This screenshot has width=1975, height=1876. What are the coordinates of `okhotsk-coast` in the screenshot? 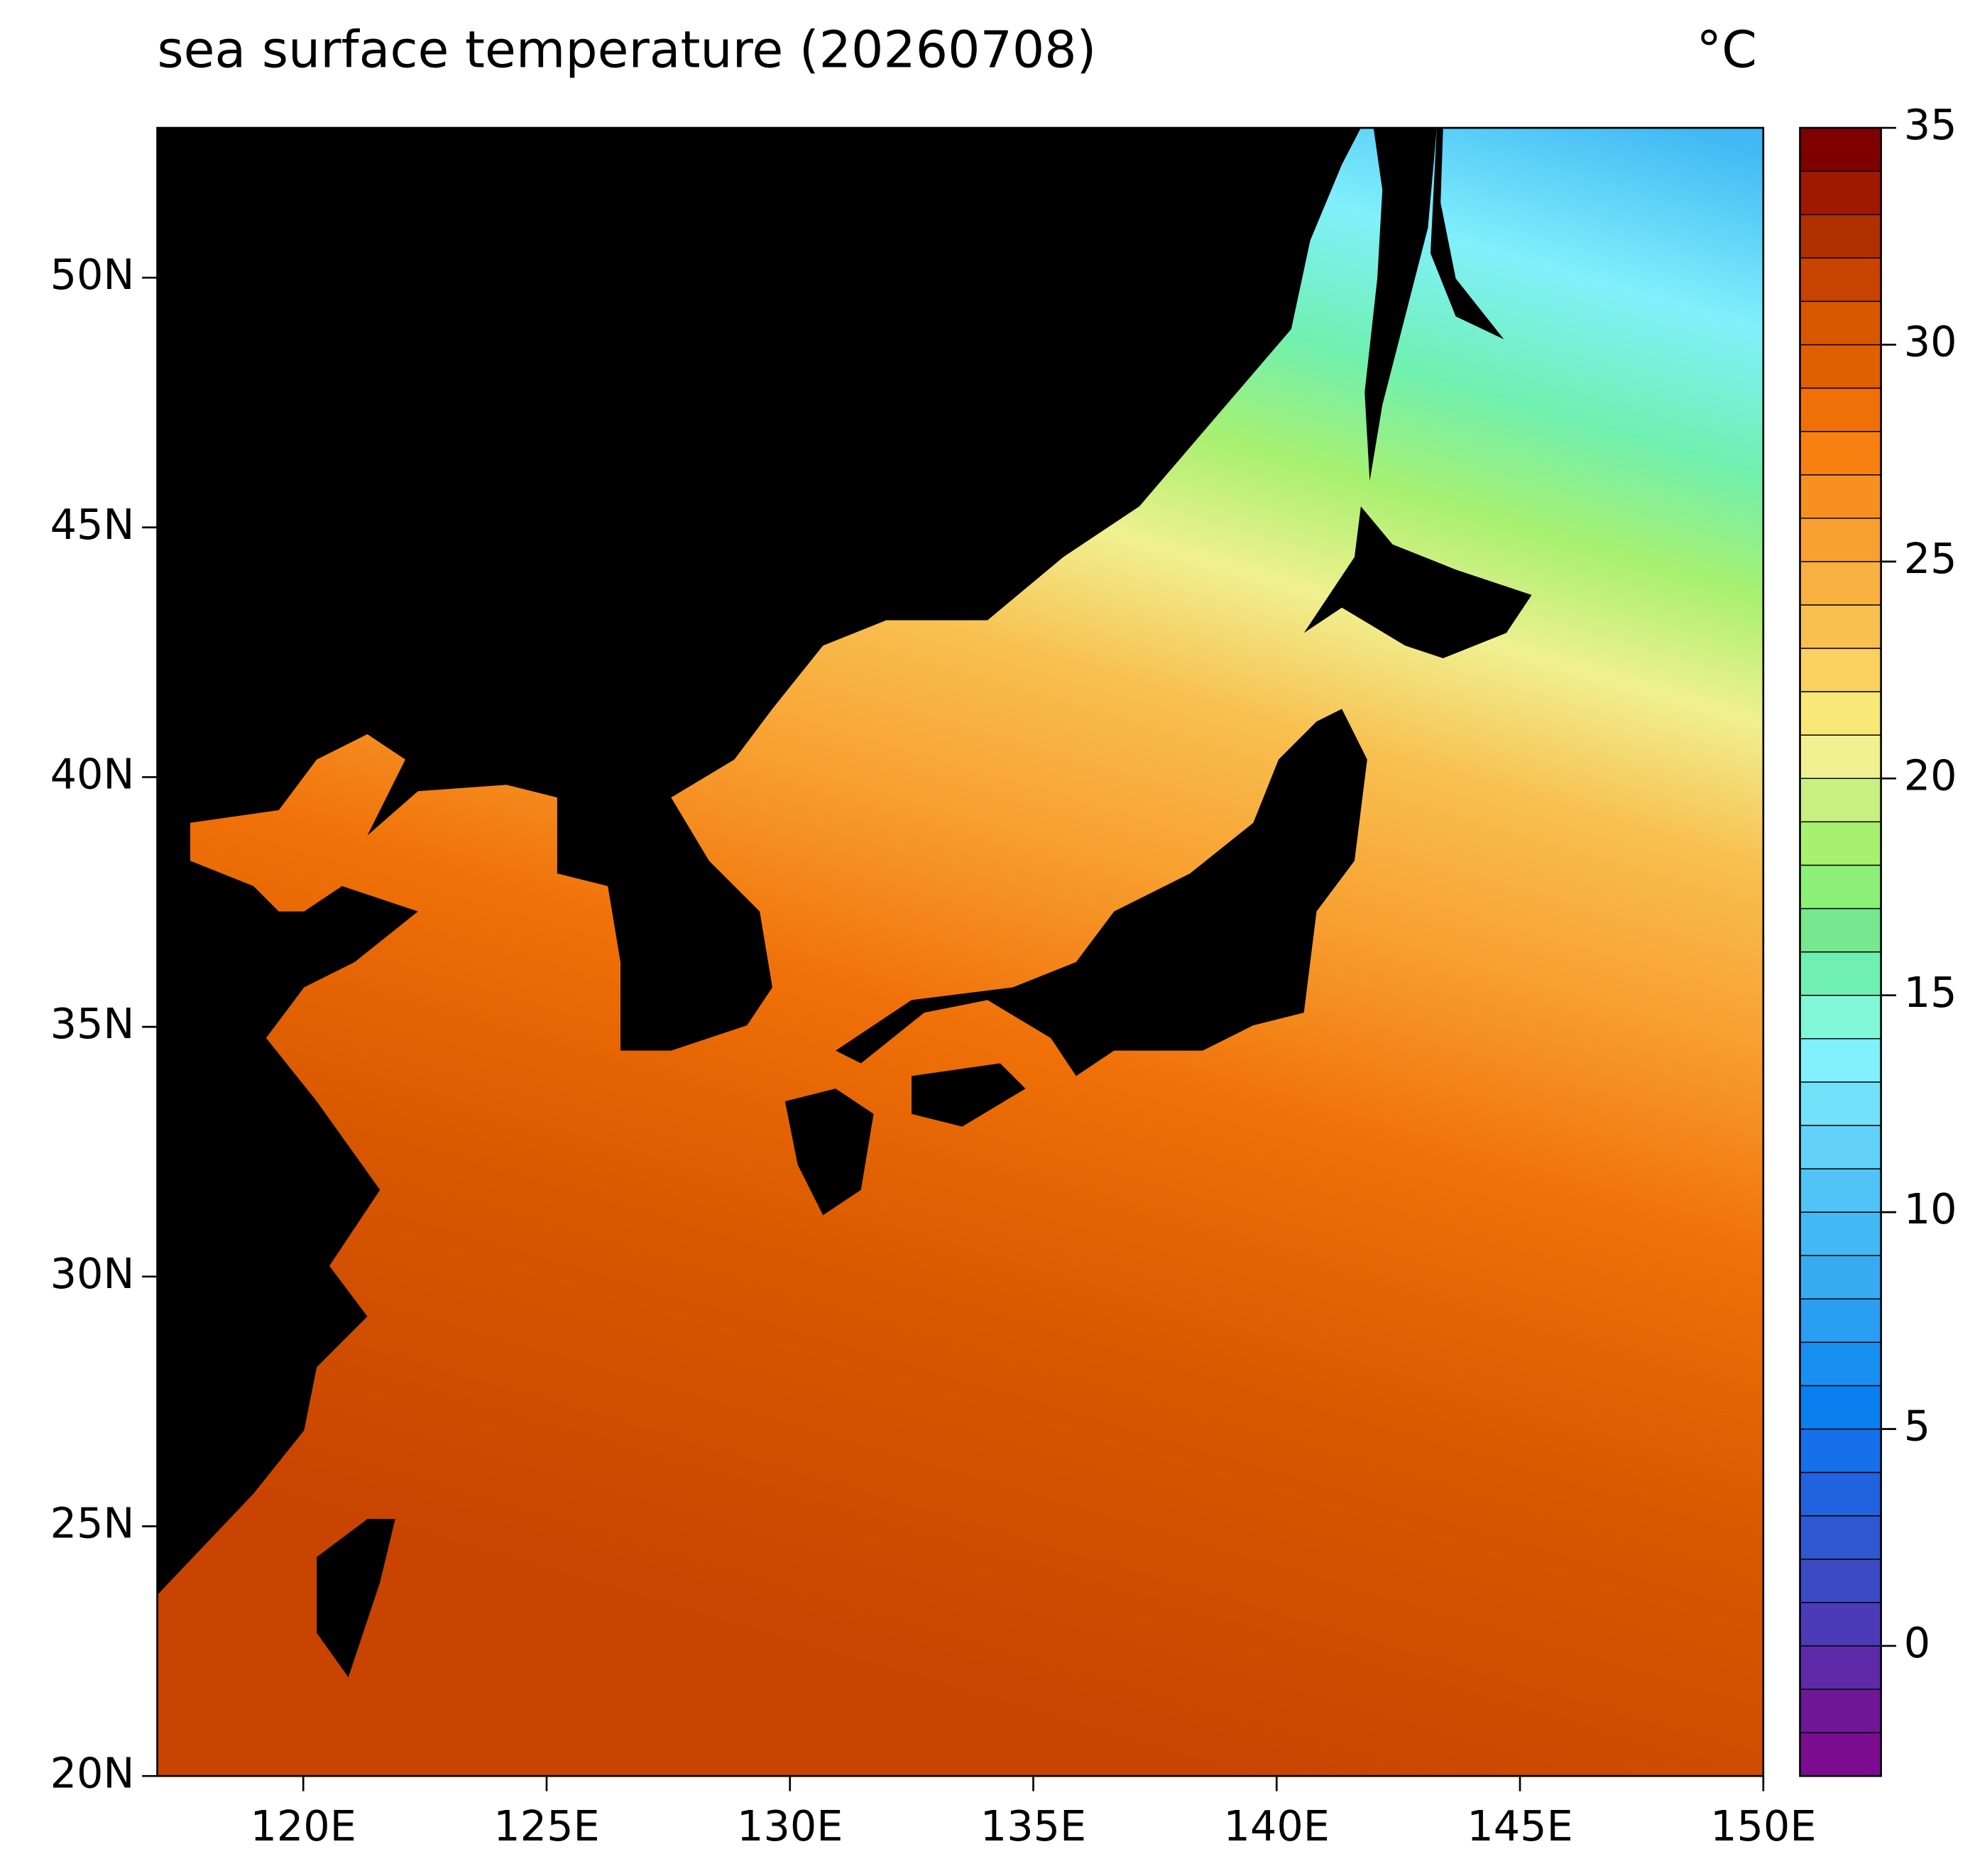 It's located at (1467, 234).